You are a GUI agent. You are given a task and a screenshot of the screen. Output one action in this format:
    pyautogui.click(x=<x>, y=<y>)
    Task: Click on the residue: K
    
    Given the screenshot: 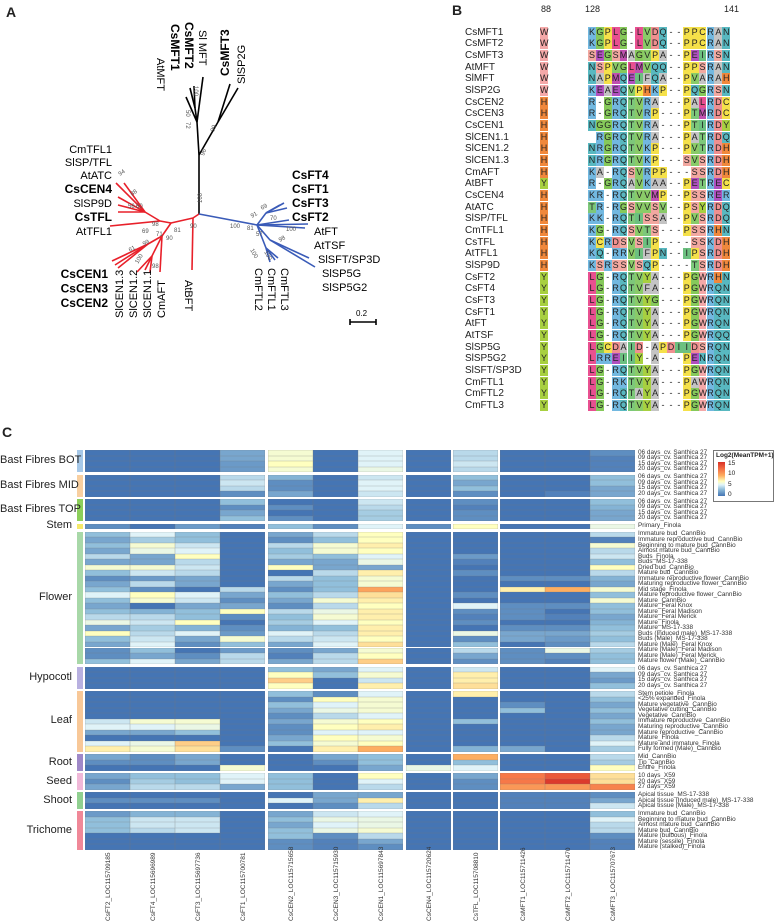 What is the action you would take?
    pyautogui.click(x=592, y=254)
    